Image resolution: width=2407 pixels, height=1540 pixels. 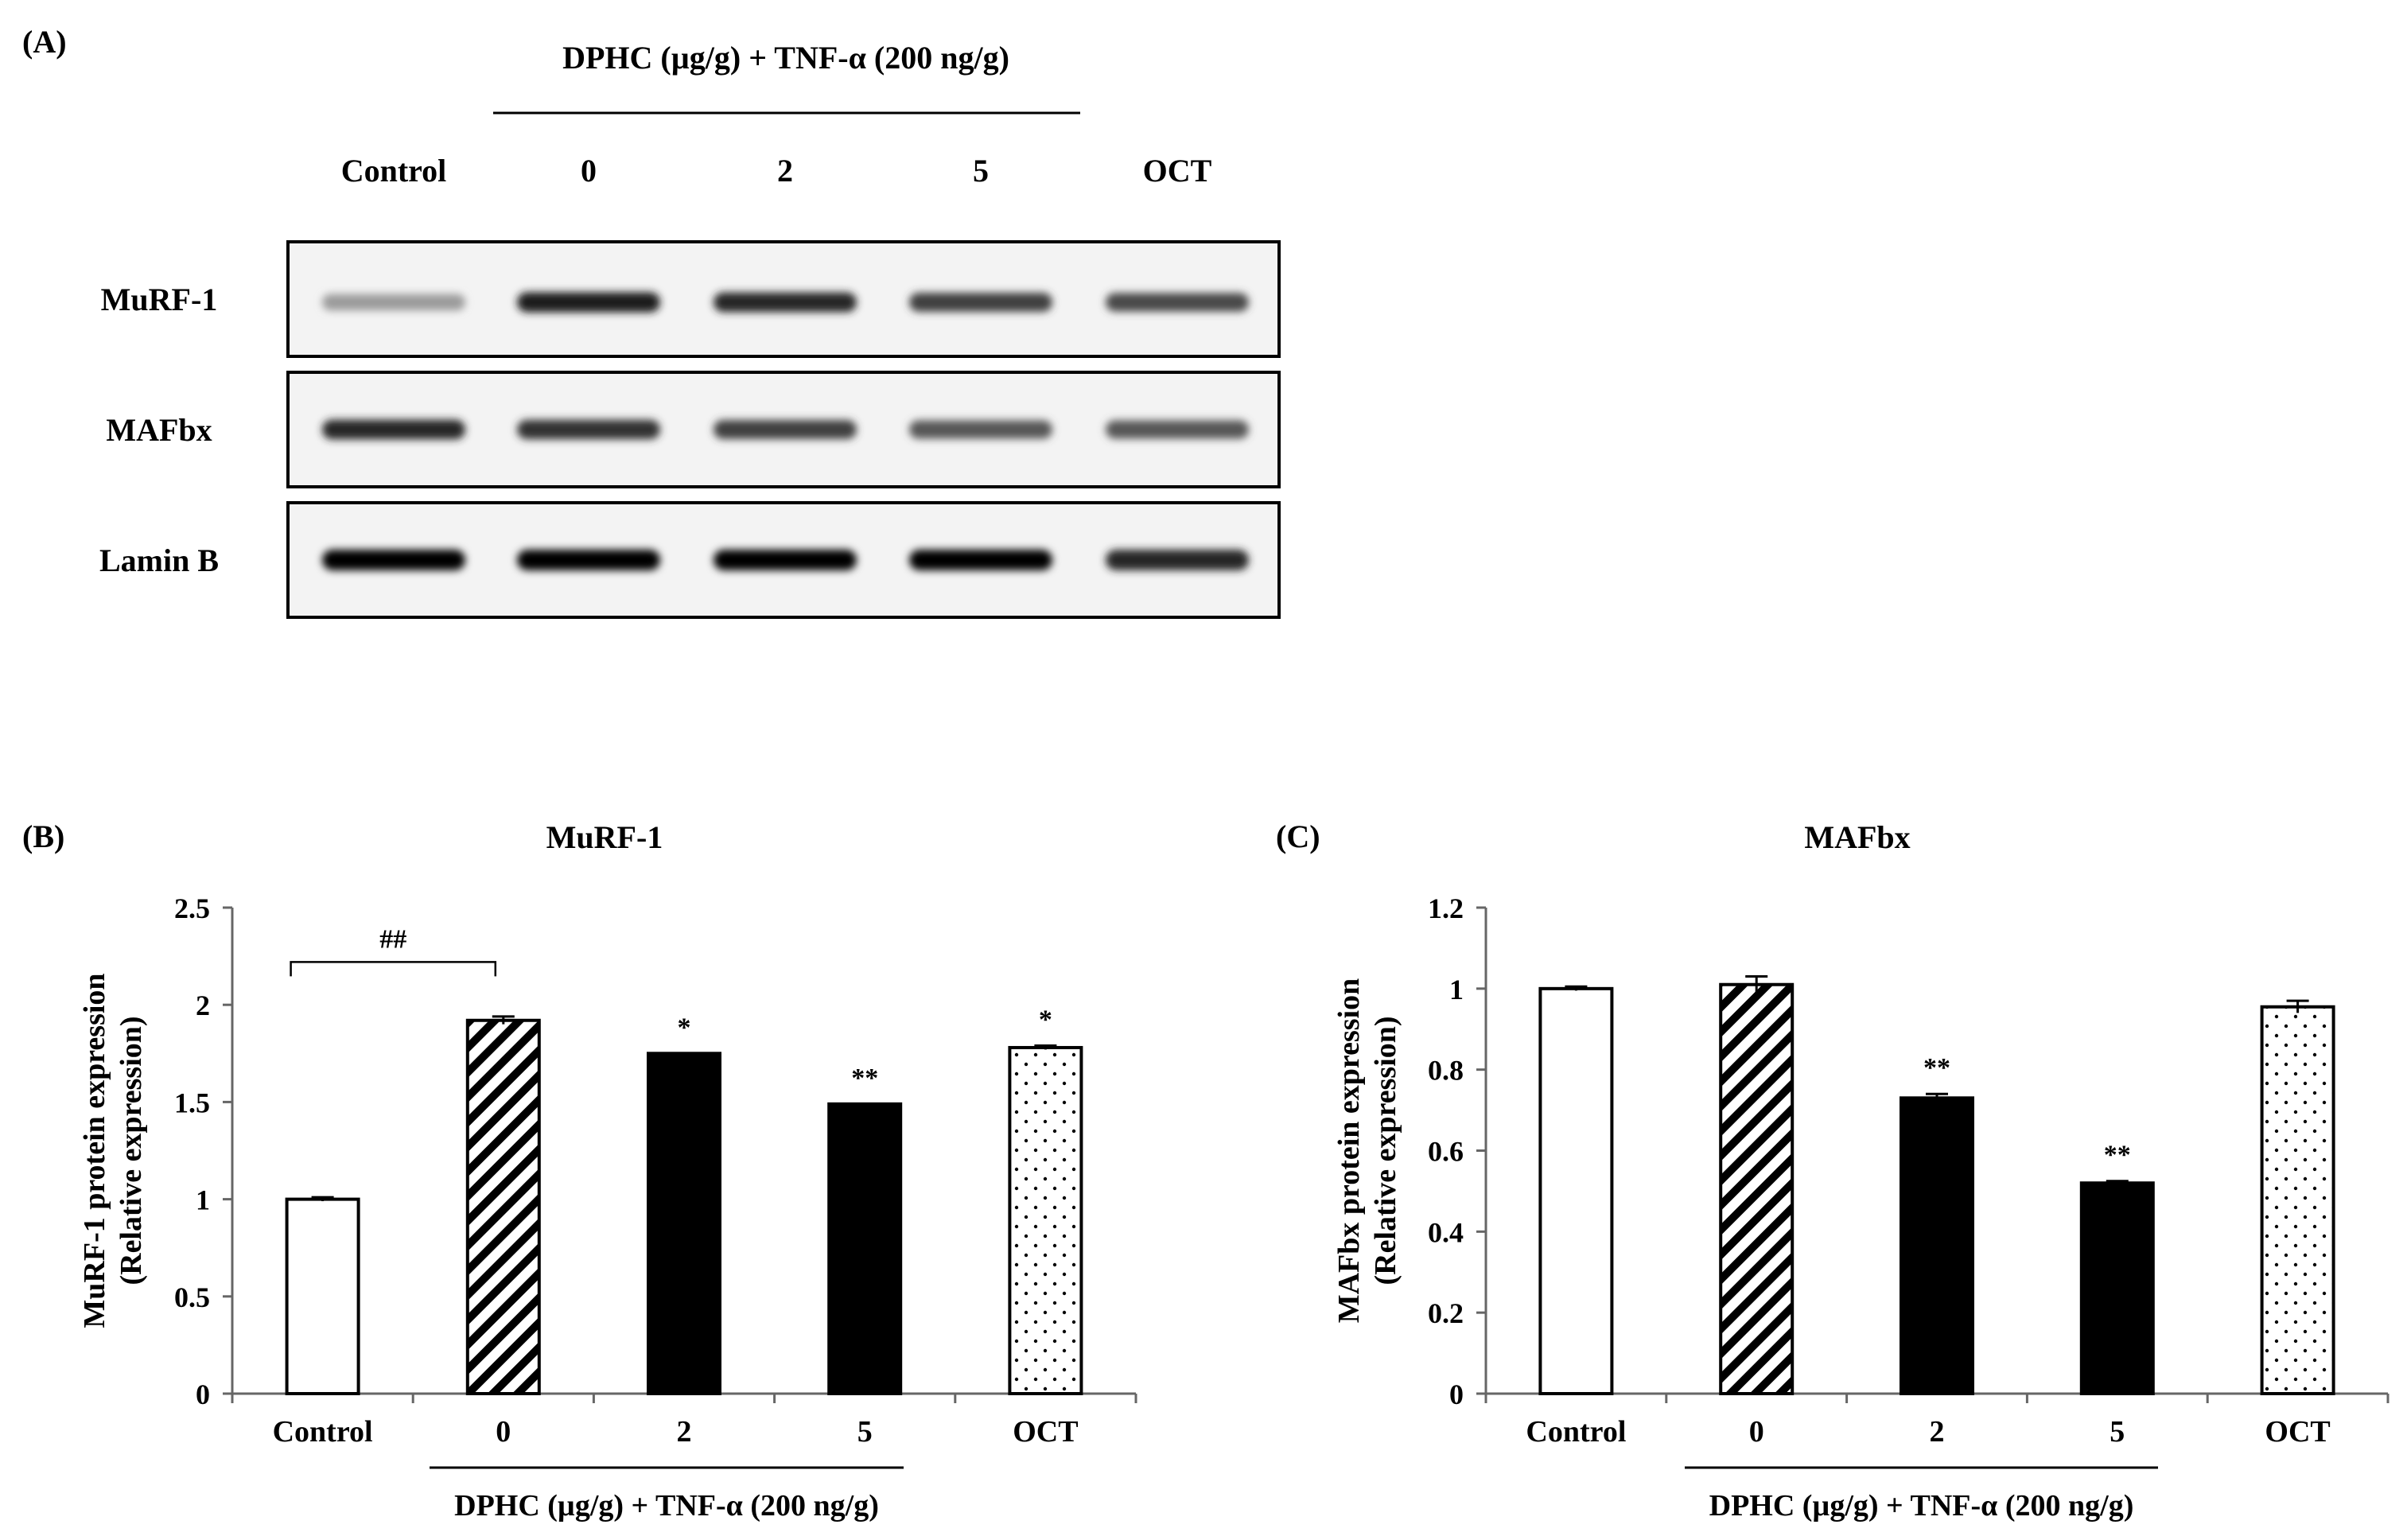 I want to click on panel-a-treatment-label: DPHC (µg/g) + TNF-α (200 ng/g), so click(x=785, y=58).